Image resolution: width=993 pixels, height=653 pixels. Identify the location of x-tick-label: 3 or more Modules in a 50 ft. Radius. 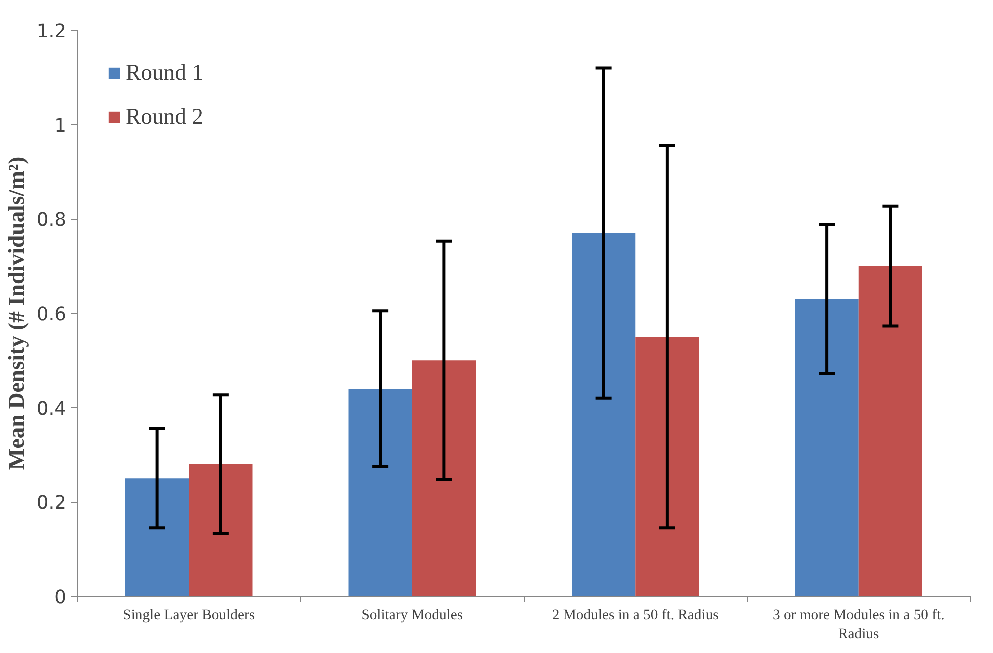
(858, 625).